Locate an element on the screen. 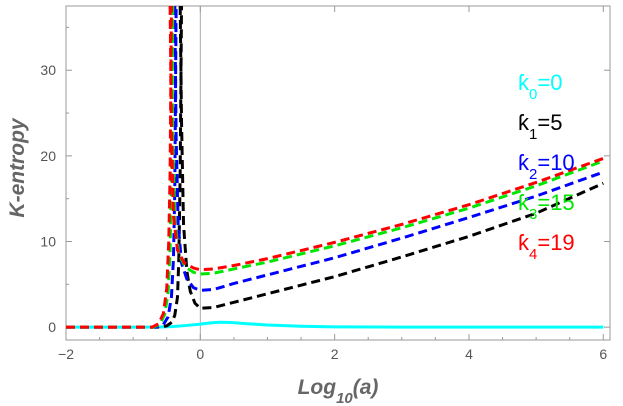 This screenshot has height=406, width=623. legend-subscript: 4 is located at coordinates (533, 254).